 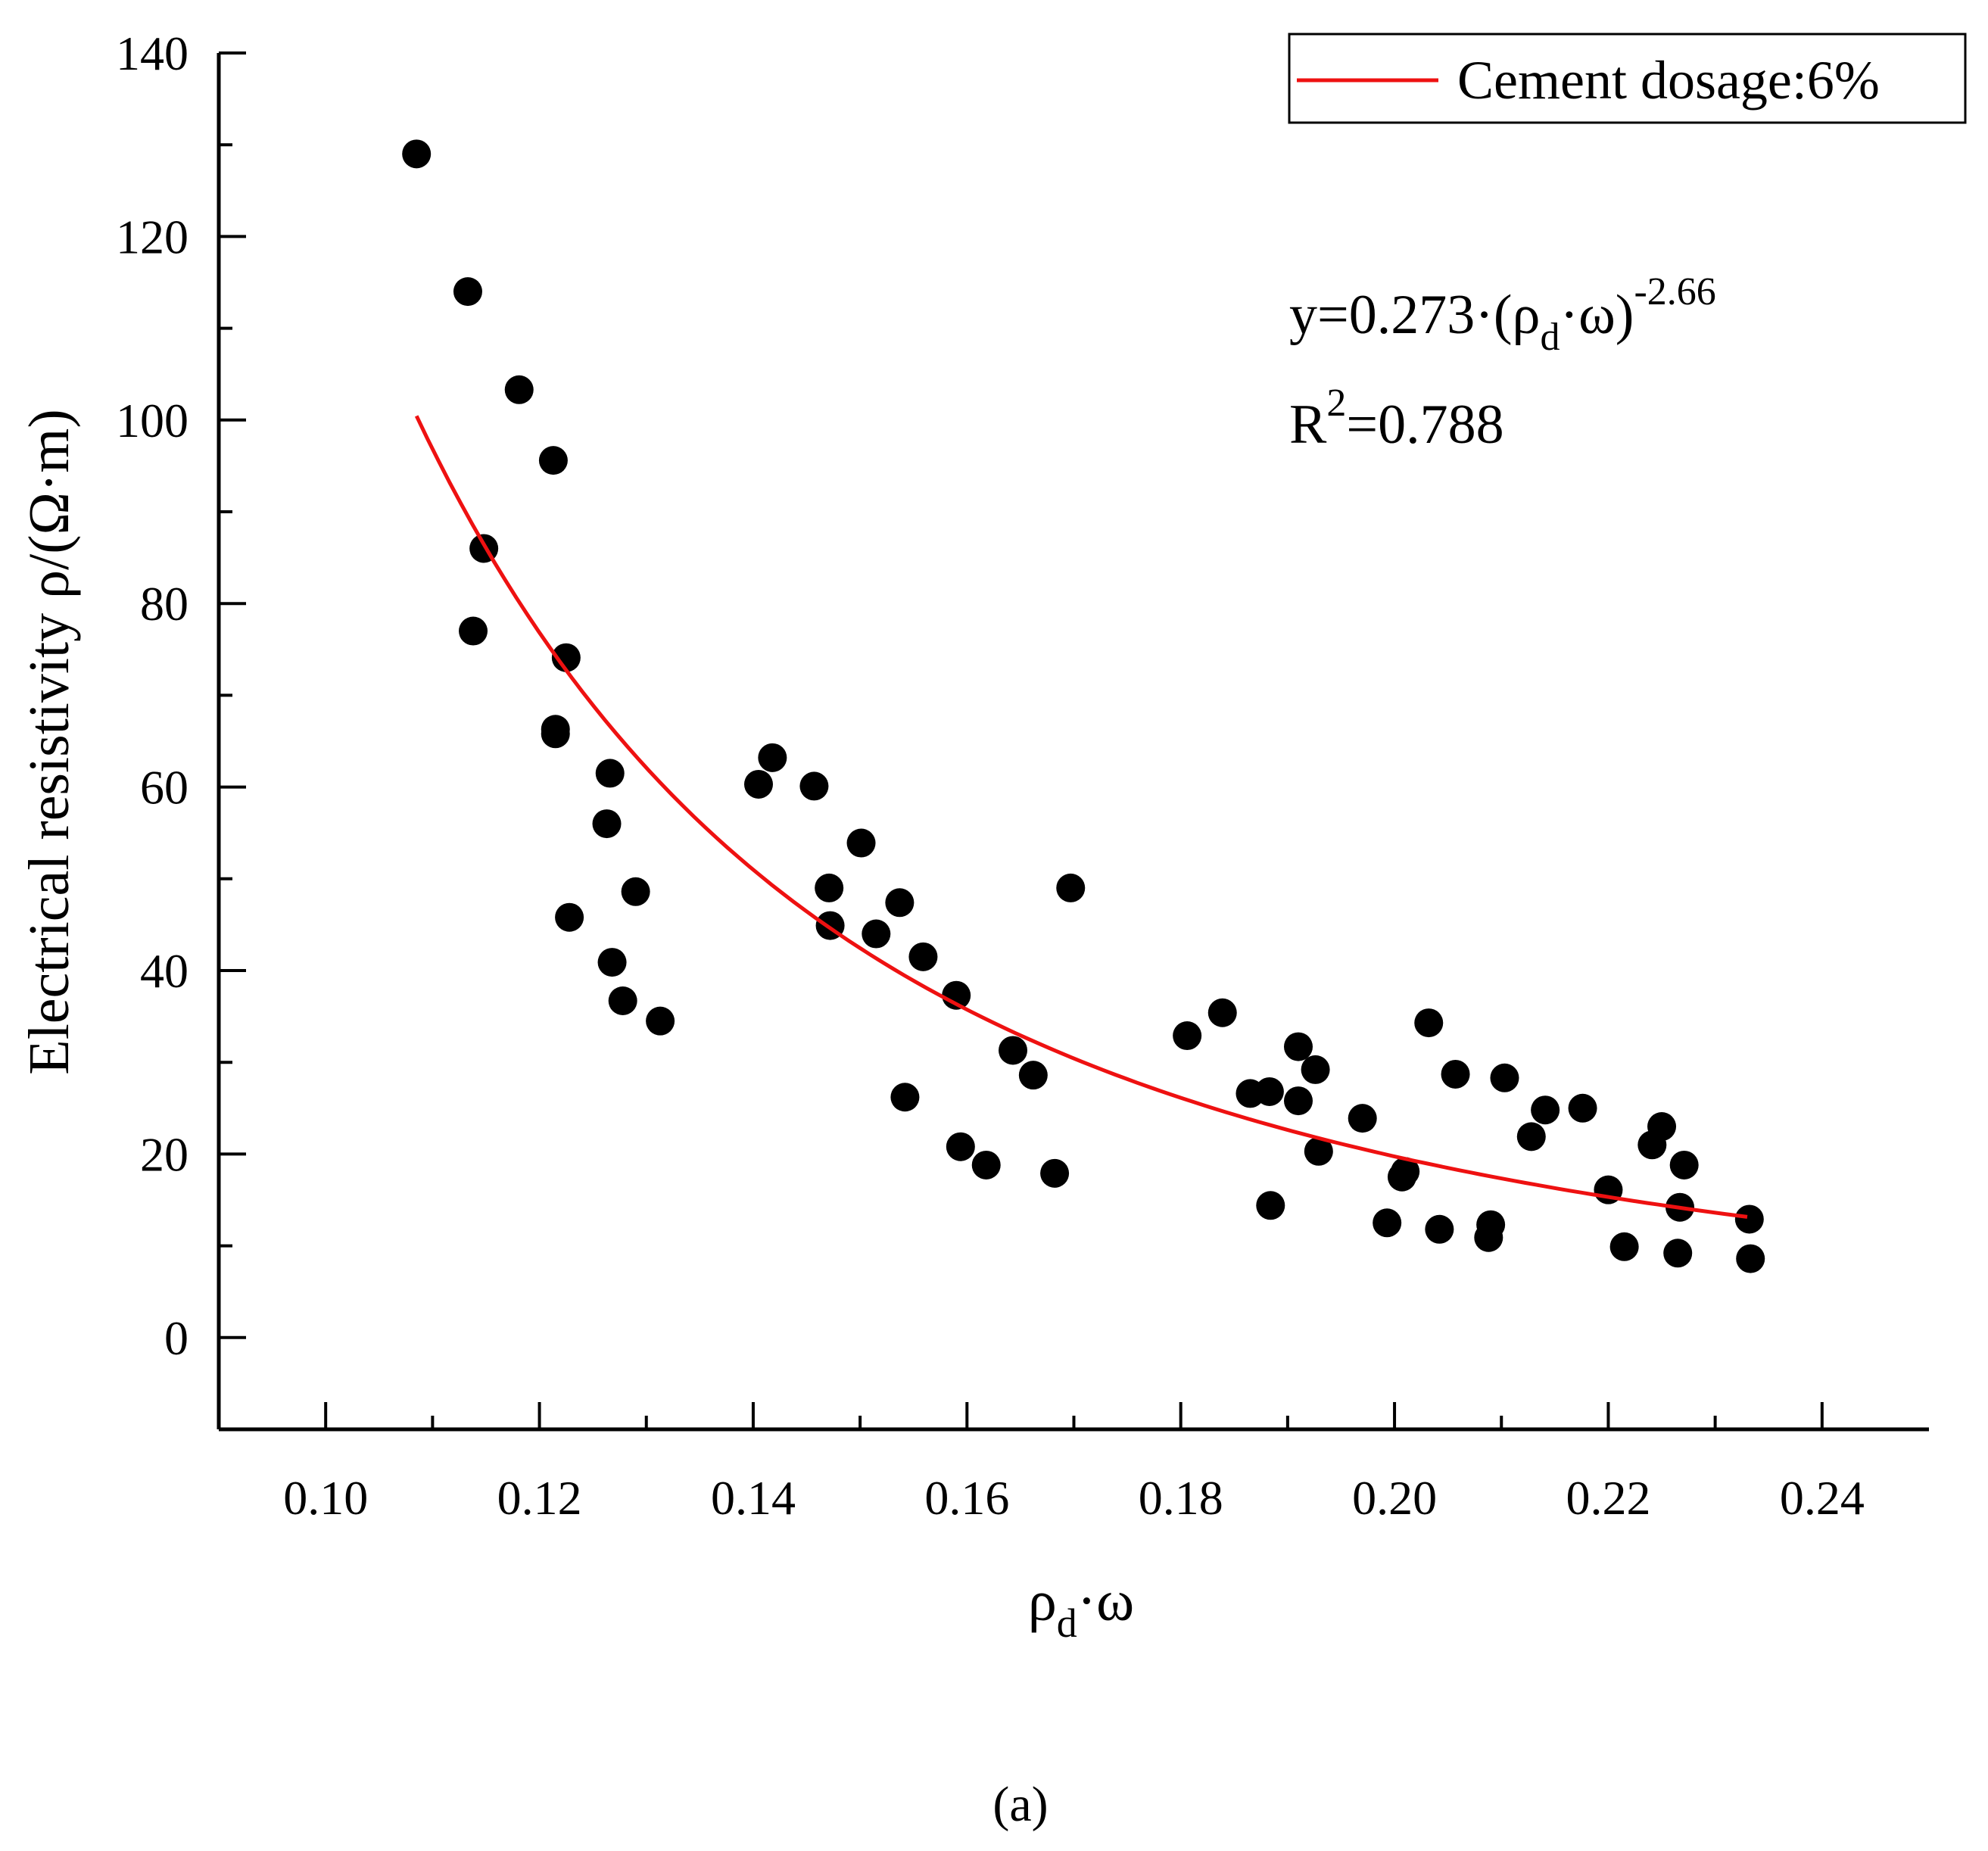 I want to click on y-tick-label: 20, so click(x=165, y=1154).